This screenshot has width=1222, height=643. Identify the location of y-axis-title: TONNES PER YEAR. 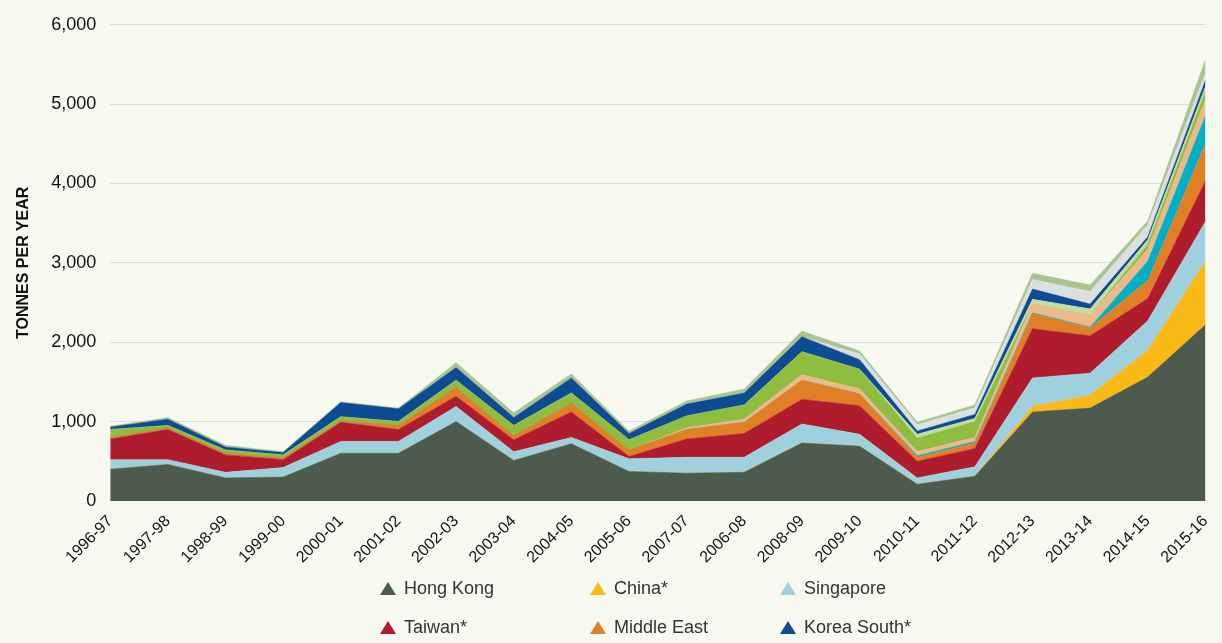
(23, 263).